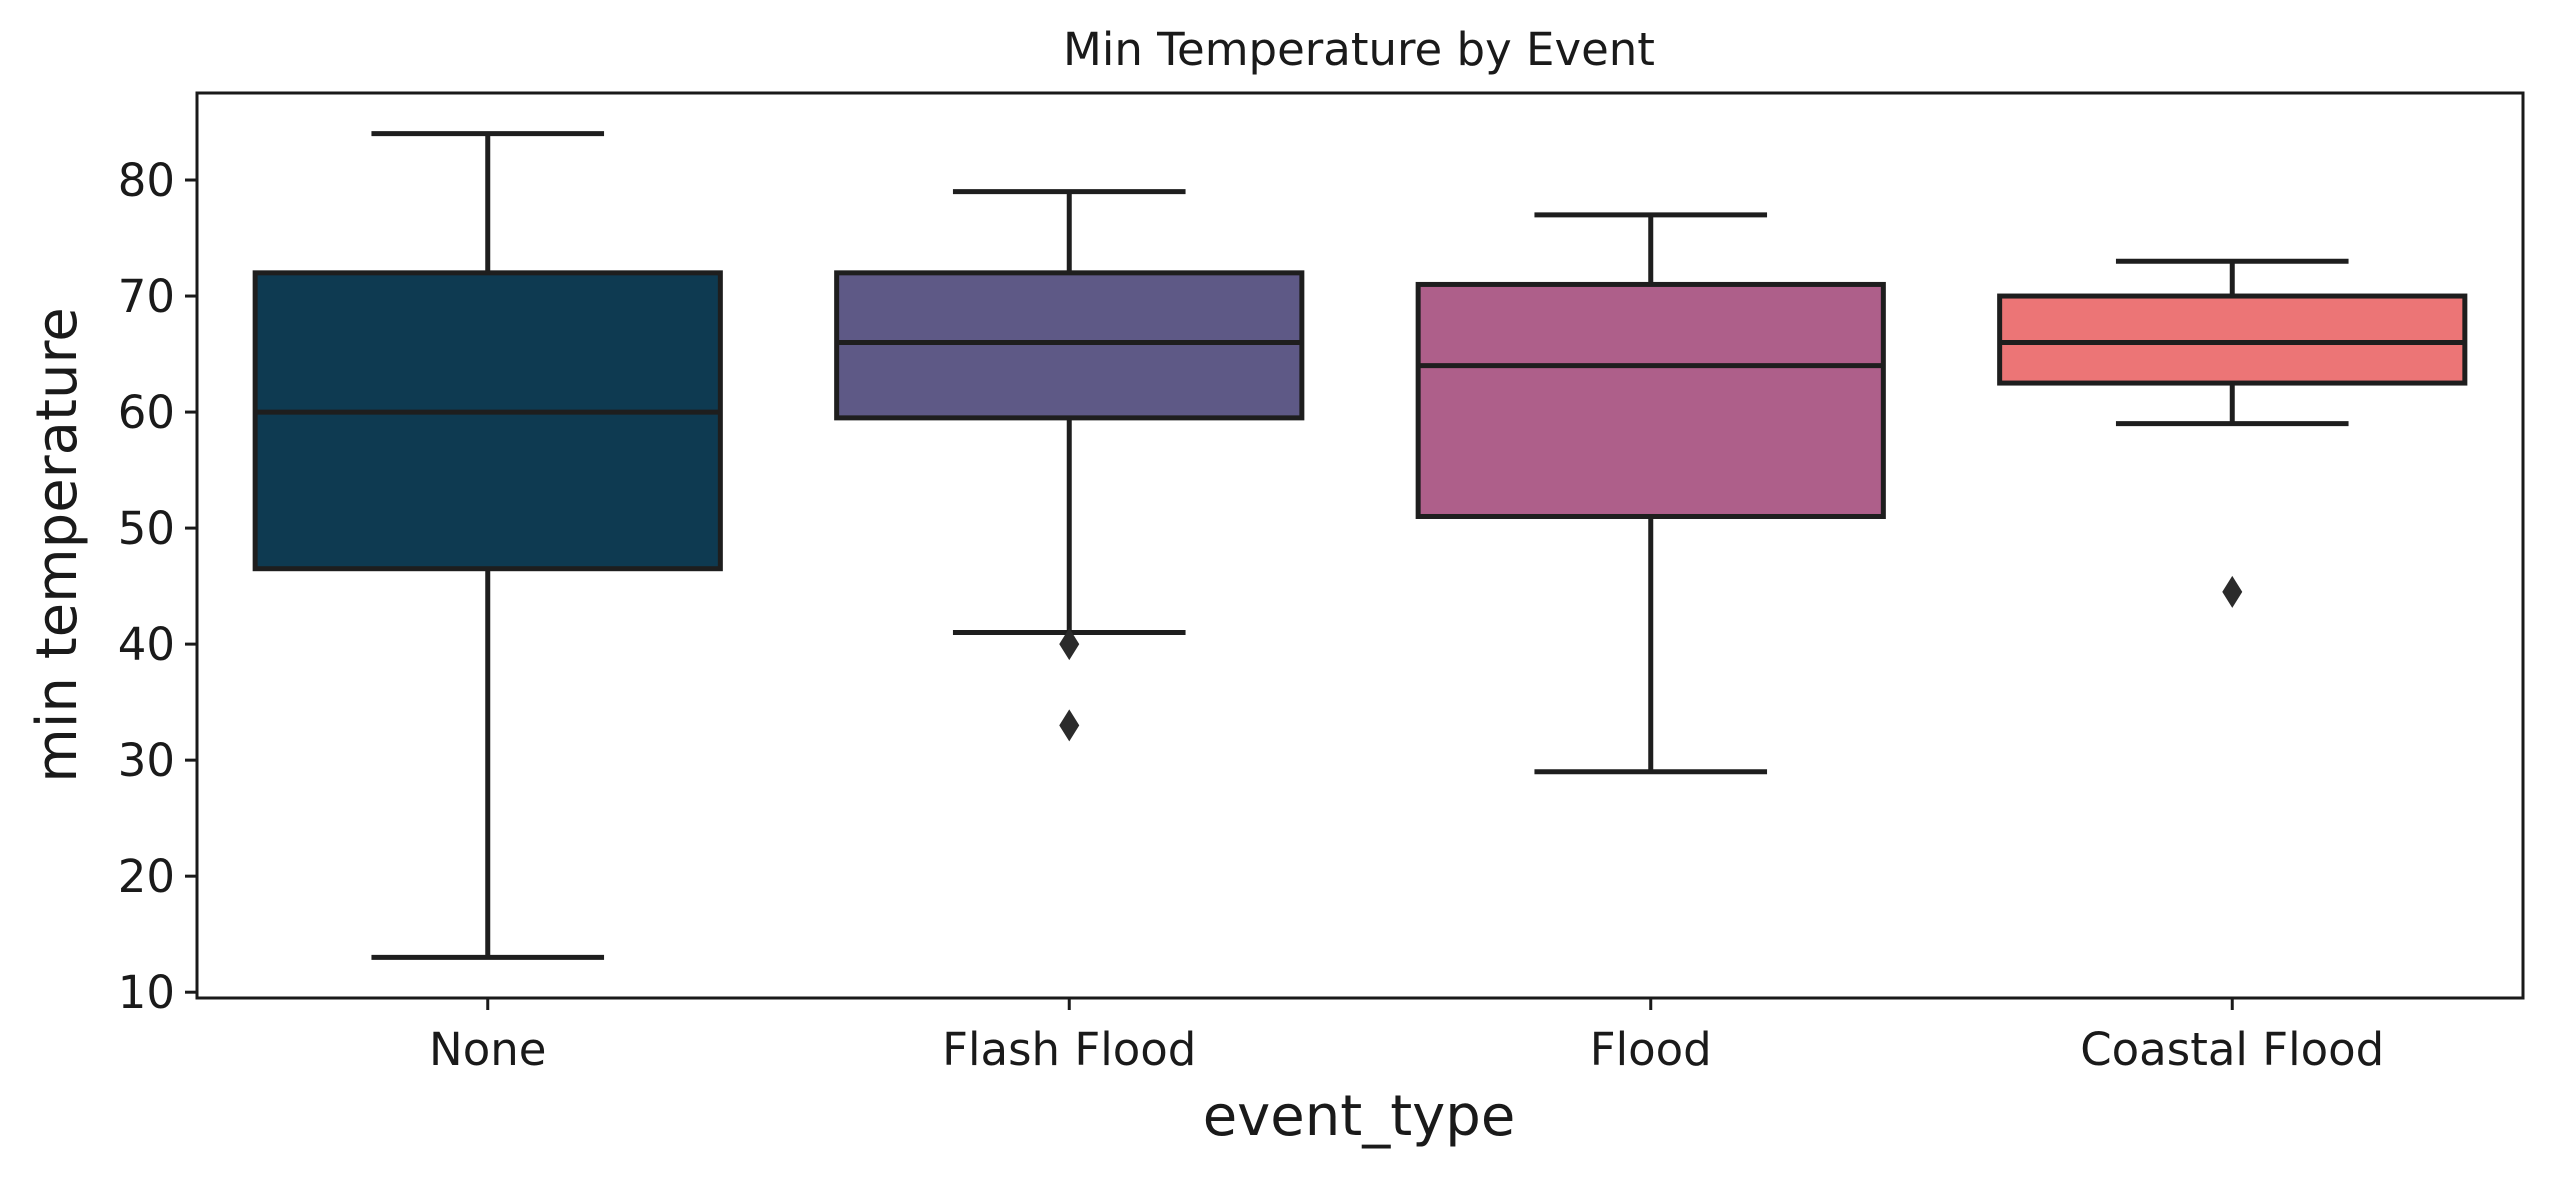 The image size is (2551, 1179). I want to click on y-tick-label: 80, so click(146, 180).